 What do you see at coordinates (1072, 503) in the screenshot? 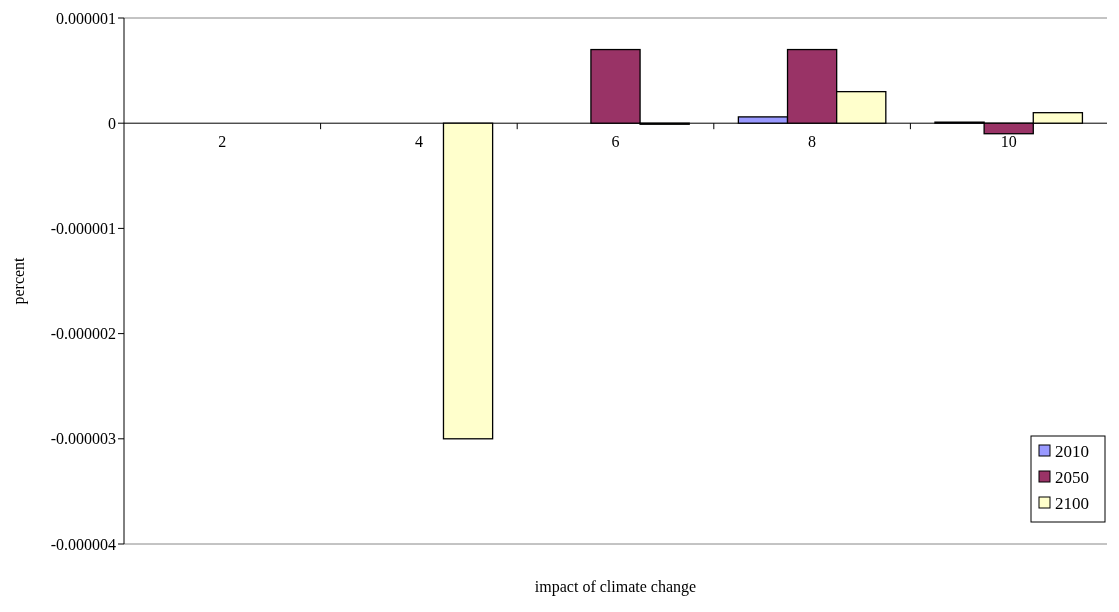
I see `legend-label: 2100` at bounding box center [1072, 503].